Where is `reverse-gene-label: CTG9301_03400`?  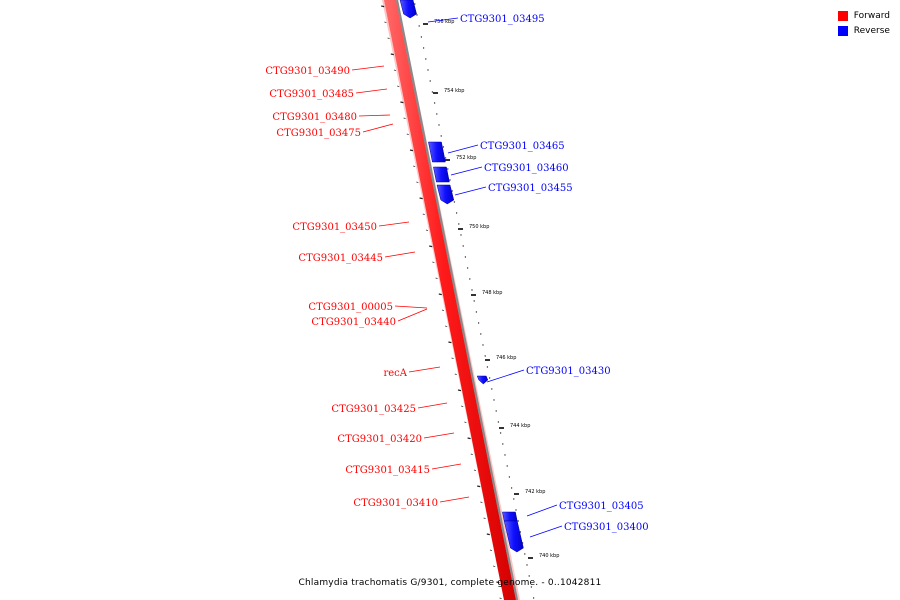 reverse-gene-label: CTG9301_03400 is located at coordinates (606, 527).